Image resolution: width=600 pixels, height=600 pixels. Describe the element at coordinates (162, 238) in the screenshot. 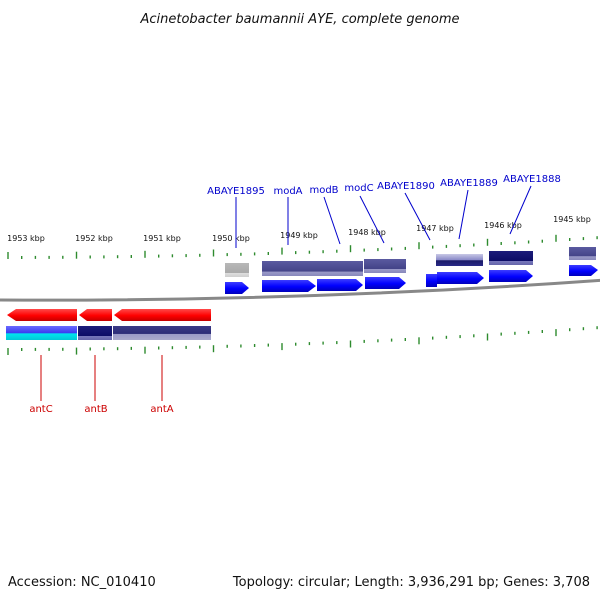

I see `tick-label: 1951 kbp` at that location.